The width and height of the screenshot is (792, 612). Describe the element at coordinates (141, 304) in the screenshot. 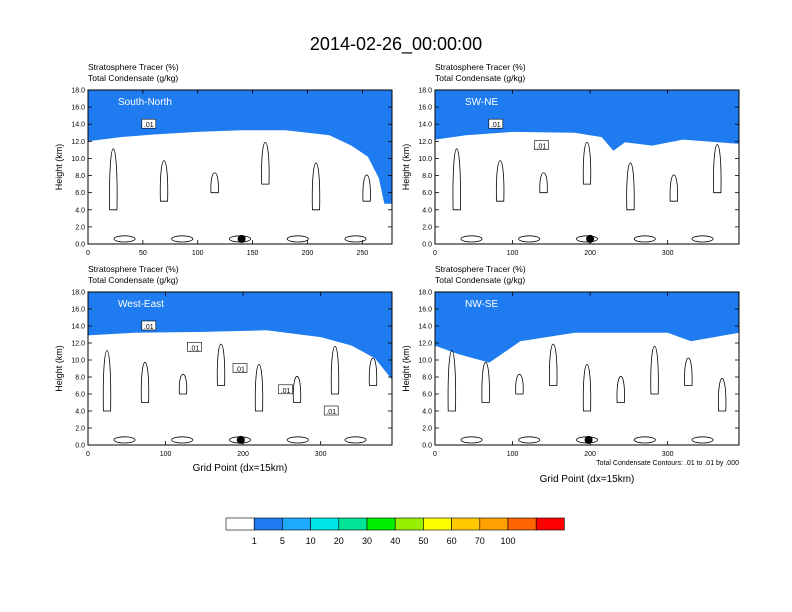

I see `panel-label: West-East` at that location.